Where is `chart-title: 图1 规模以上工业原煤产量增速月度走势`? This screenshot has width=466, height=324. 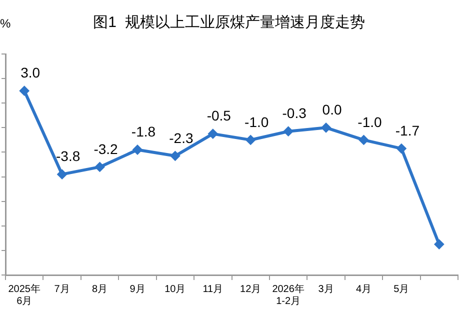 chart-title: 图1 规模以上工业原煤产量增速月度走势 is located at coordinates (229, 23).